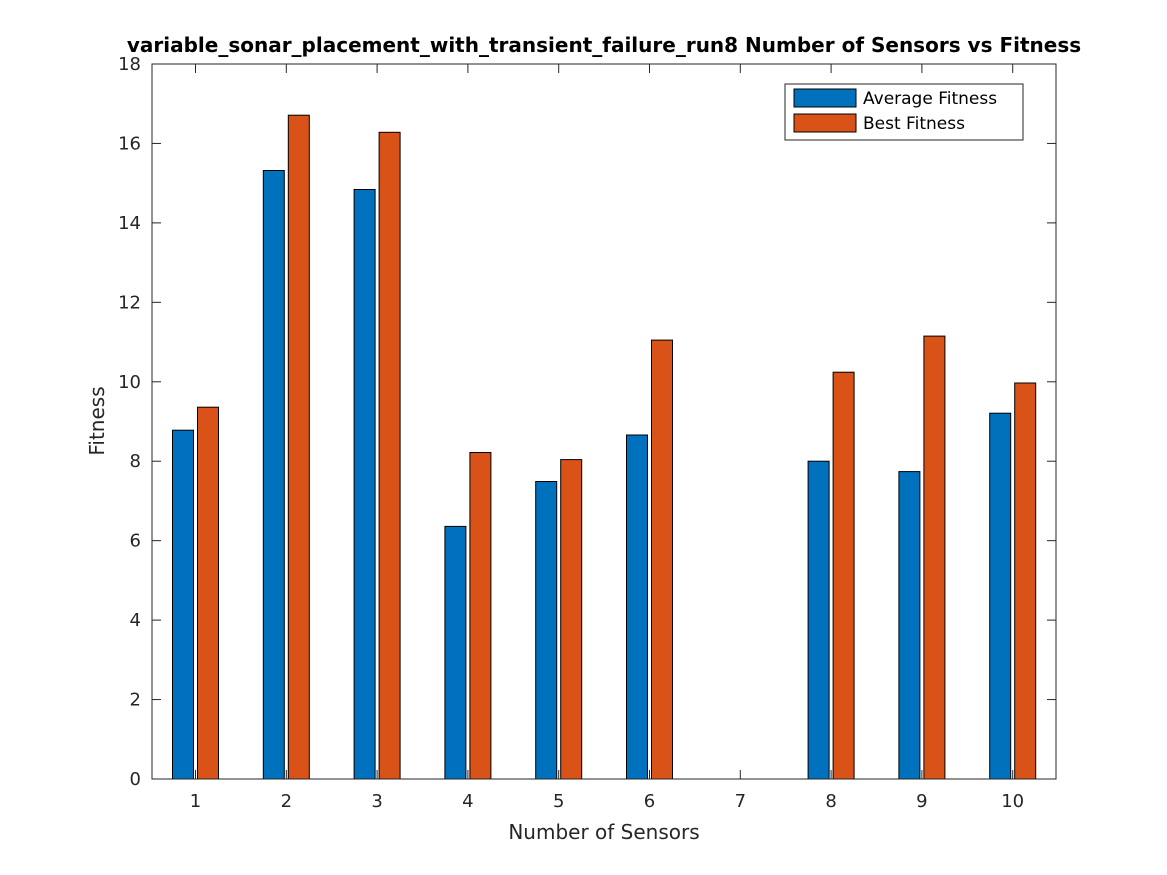 This screenshot has width=1167, height=875. What do you see at coordinates (904, 112) in the screenshot?
I see `legend: Average Fitness Best Fitness` at bounding box center [904, 112].